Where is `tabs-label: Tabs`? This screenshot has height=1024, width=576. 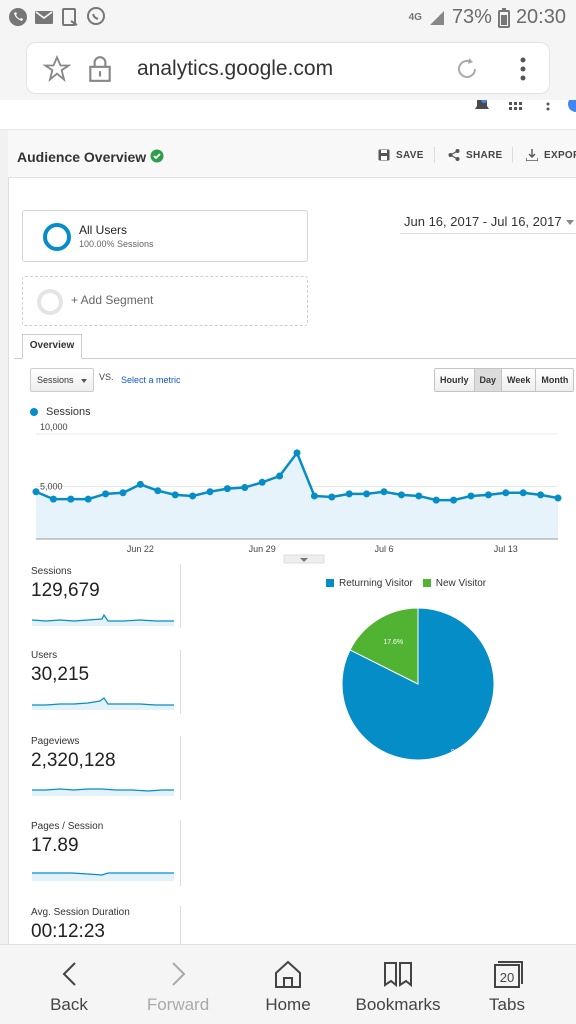
tabs-label: Tabs is located at coordinates (507, 1004).